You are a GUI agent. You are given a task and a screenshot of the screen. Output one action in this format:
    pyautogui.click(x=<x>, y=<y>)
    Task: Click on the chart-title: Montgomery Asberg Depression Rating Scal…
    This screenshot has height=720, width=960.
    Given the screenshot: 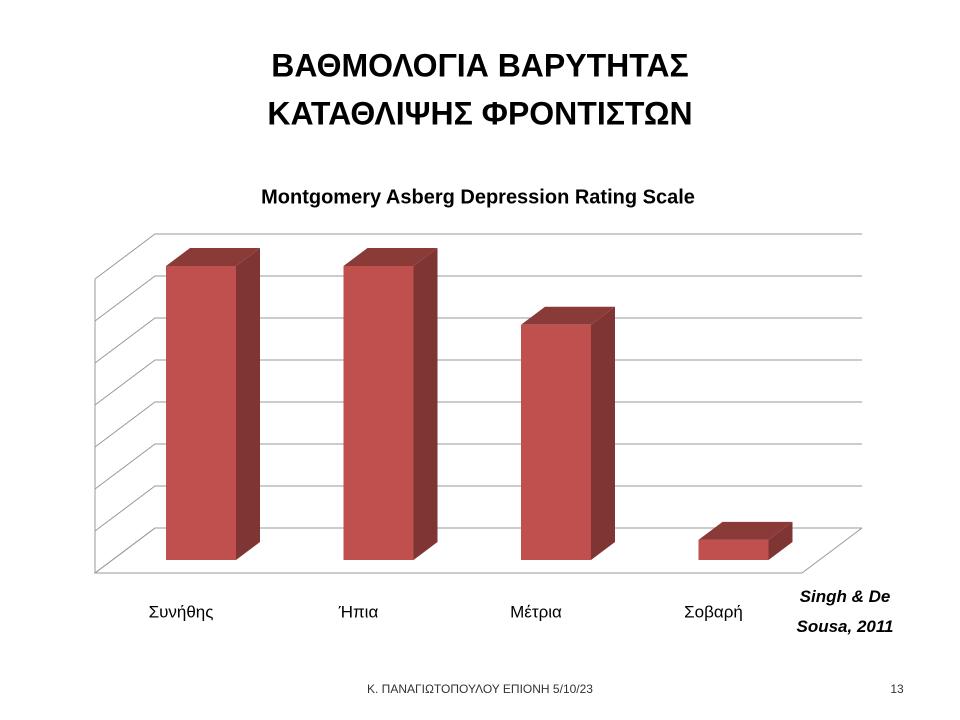 What is the action you would take?
    pyautogui.click(x=478, y=197)
    